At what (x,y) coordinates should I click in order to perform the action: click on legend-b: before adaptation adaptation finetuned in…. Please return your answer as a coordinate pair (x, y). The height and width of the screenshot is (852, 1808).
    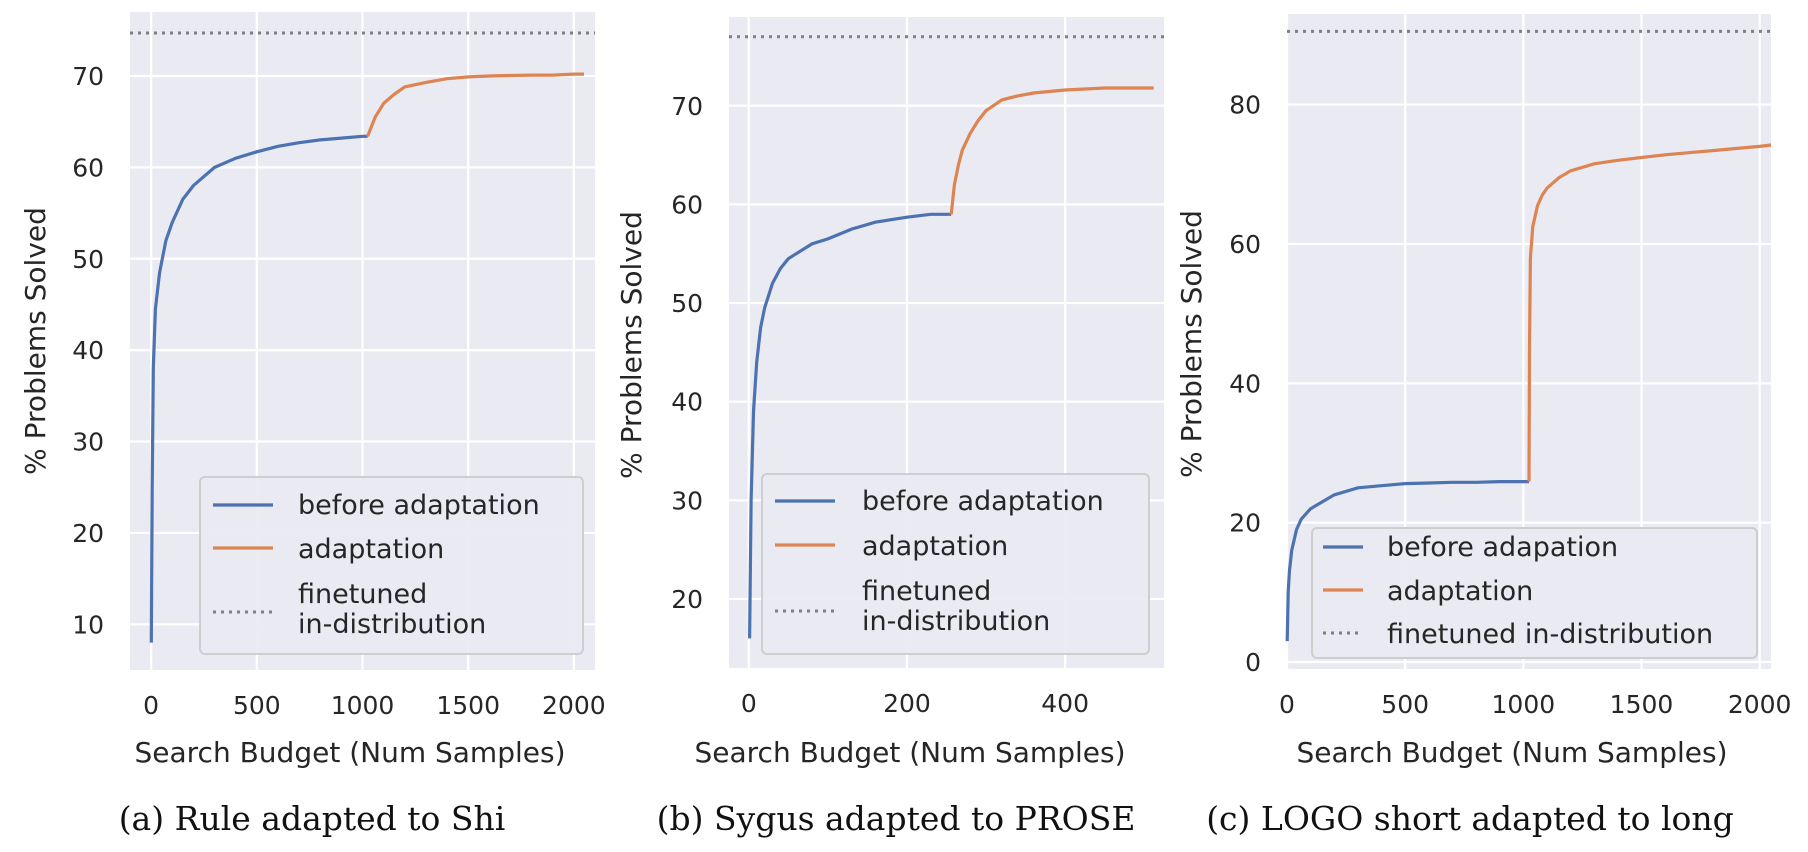
    Looking at the image, I should click on (955, 564).